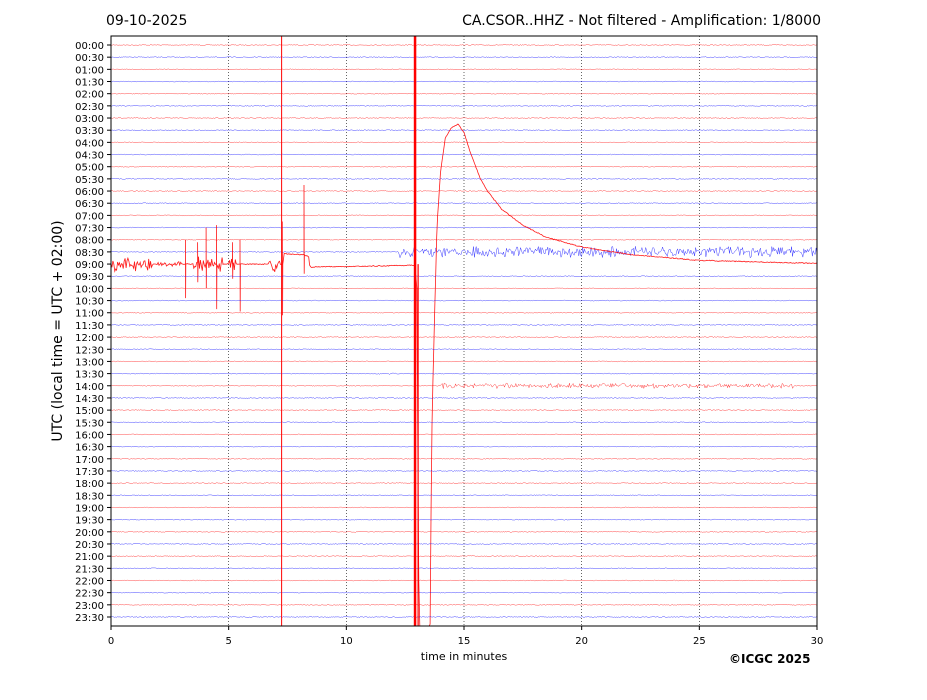 The width and height of the screenshot is (927, 700). I want to click on y-tick-label: 07:00, so click(89, 216).